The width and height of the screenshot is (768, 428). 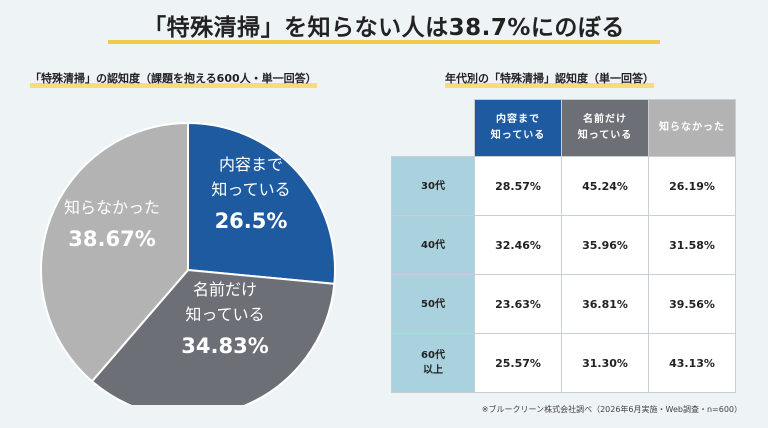 What do you see at coordinates (605, 119) in the screenshot?
I see `col-header-text: 名前だけ` at bounding box center [605, 119].